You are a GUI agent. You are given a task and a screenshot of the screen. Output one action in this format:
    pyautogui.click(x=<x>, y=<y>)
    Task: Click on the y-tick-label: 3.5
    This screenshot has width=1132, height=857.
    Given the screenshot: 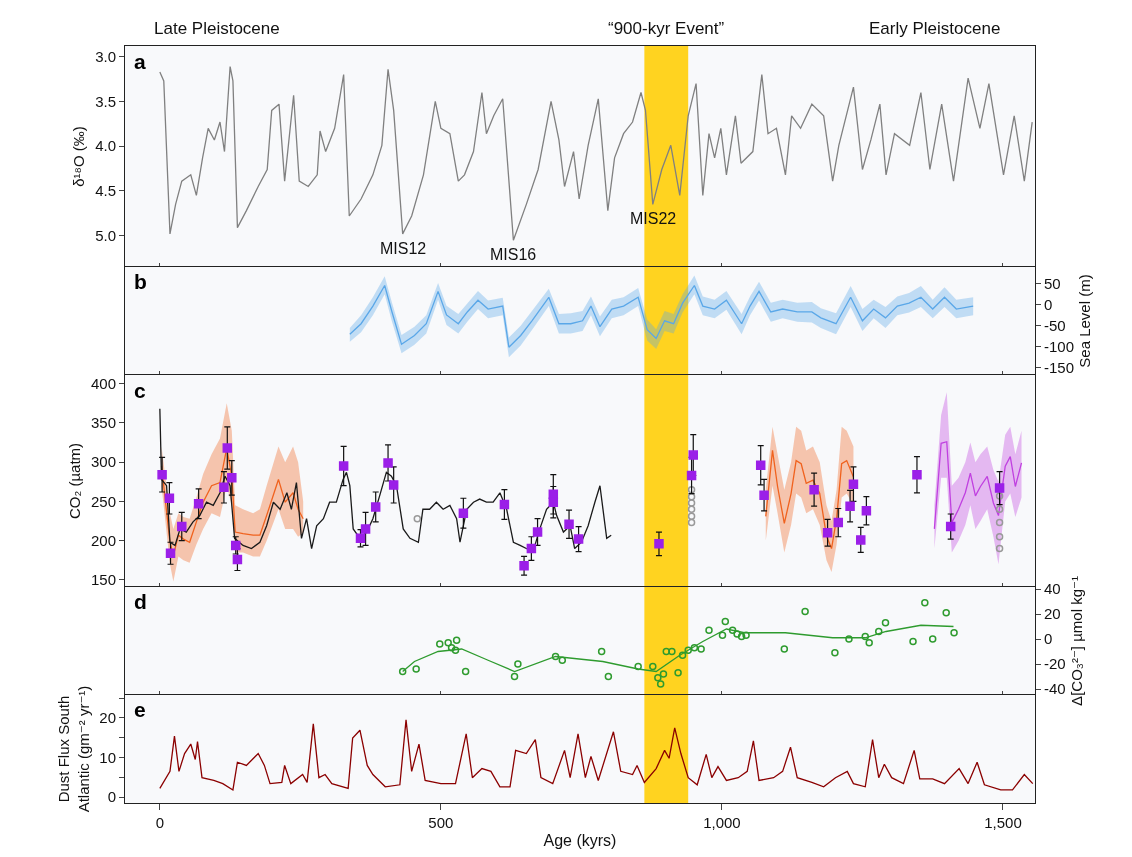 What is the action you would take?
    pyautogui.click(x=105, y=101)
    